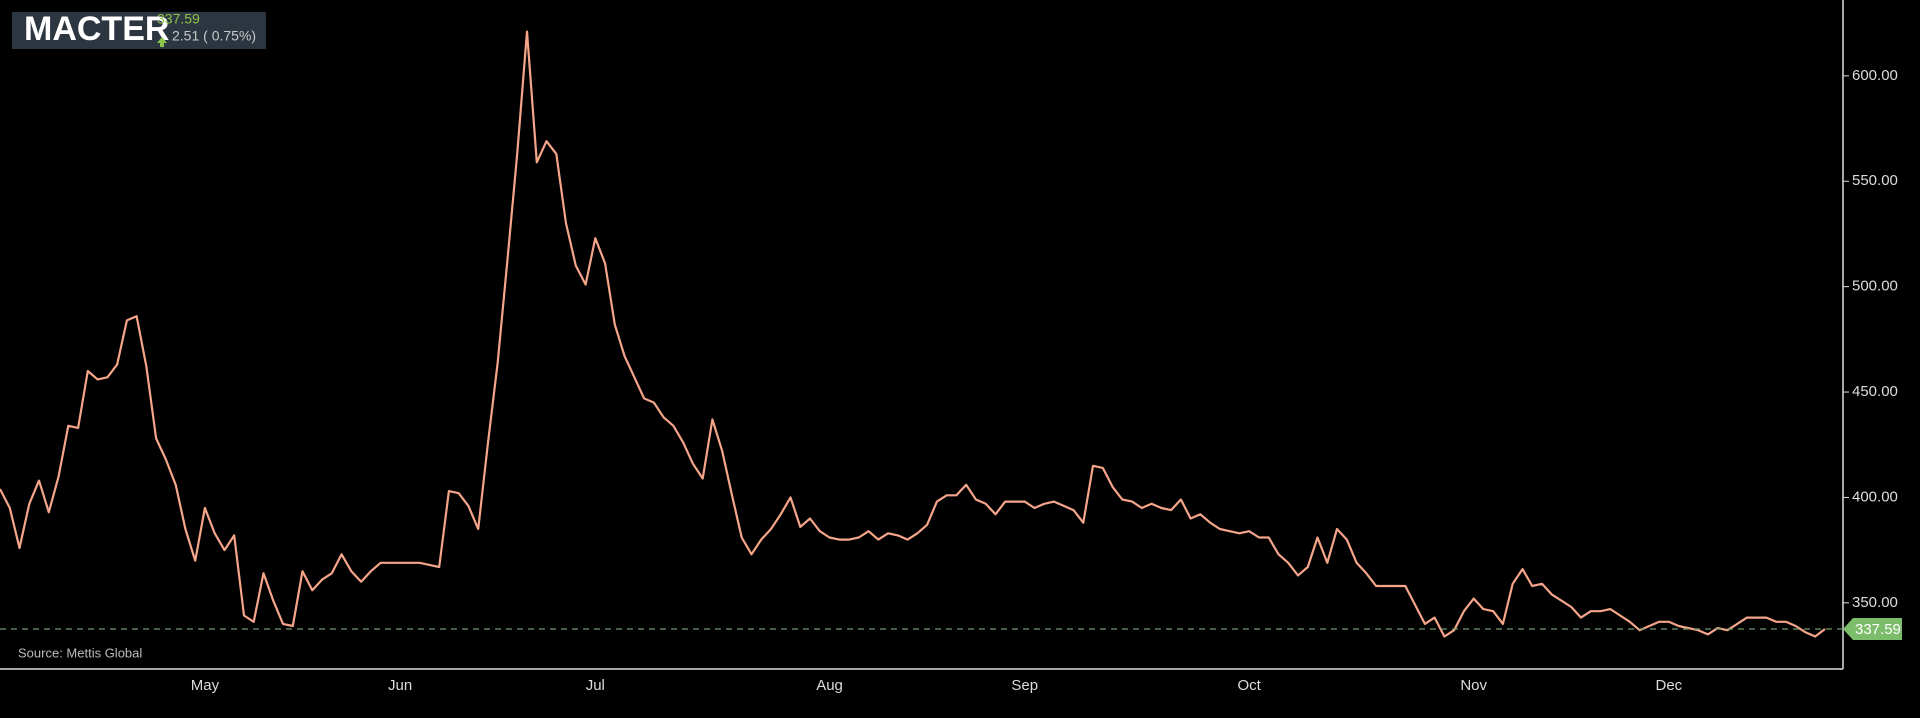 Image resolution: width=1920 pixels, height=718 pixels. What do you see at coordinates (1878, 629) in the screenshot?
I see `last-price-label: 337.59` at bounding box center [1878, 629].